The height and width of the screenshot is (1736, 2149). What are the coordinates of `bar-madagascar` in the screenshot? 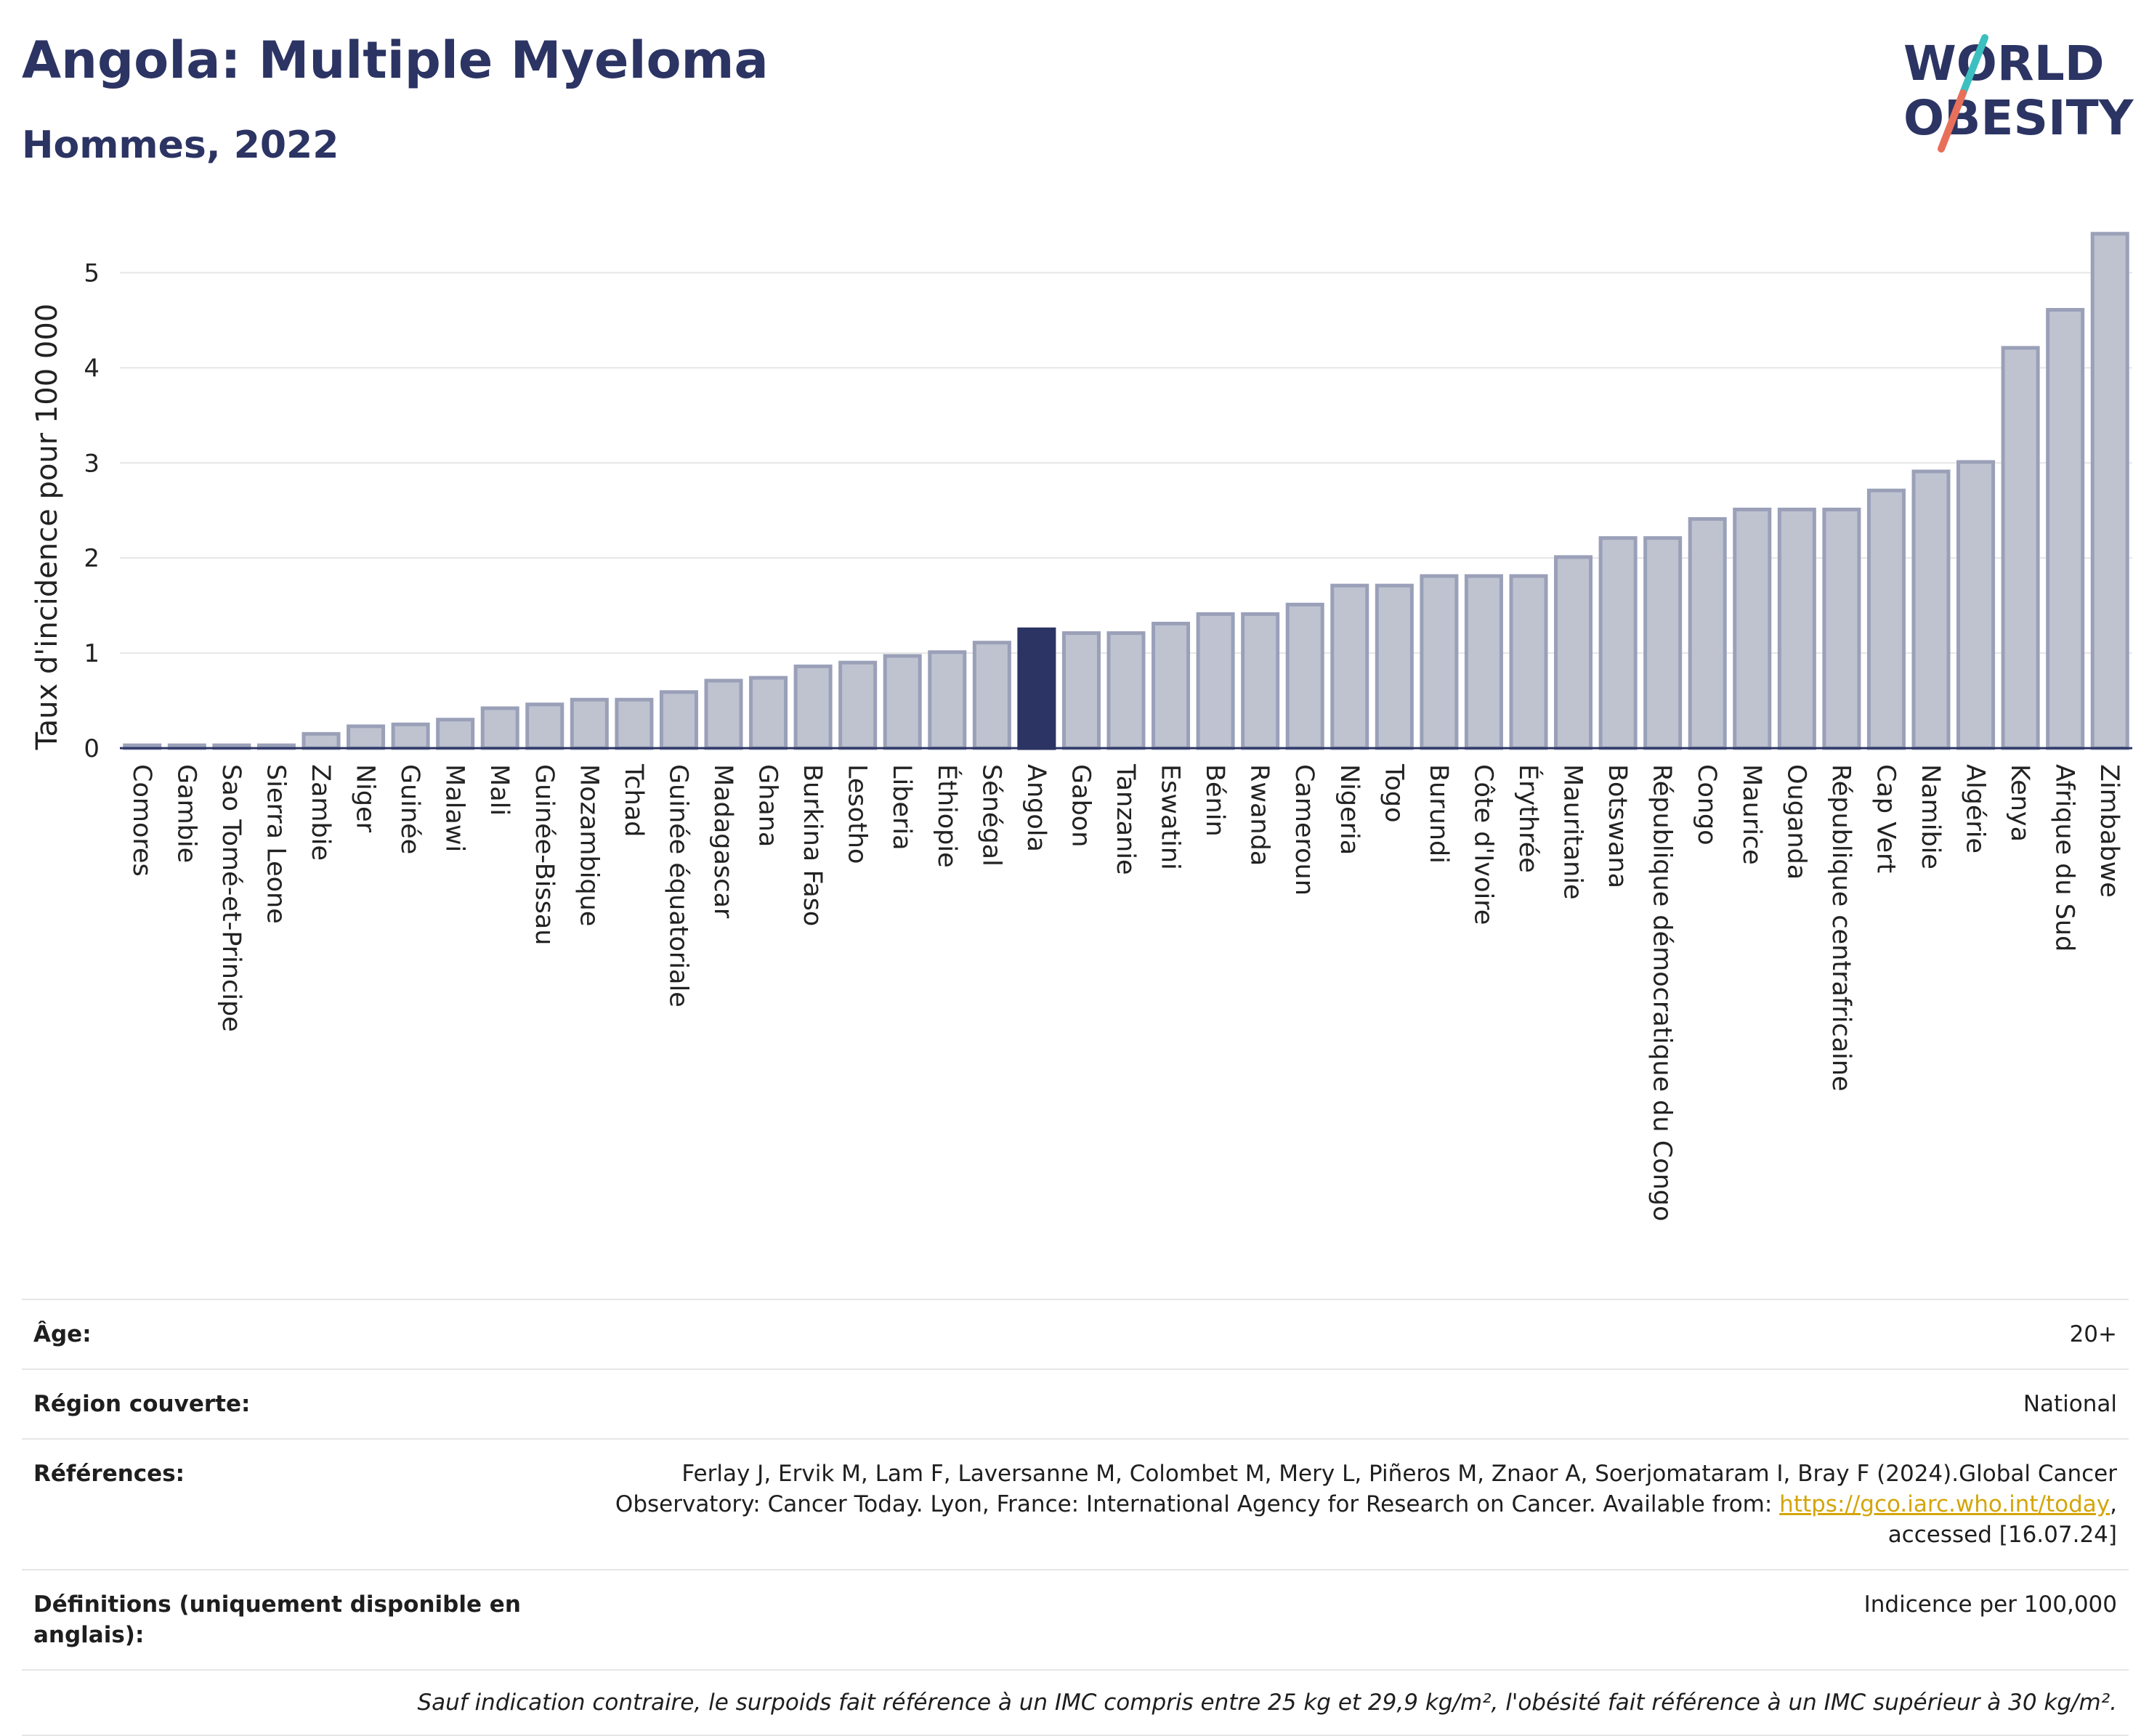 It's located at (723, 714).